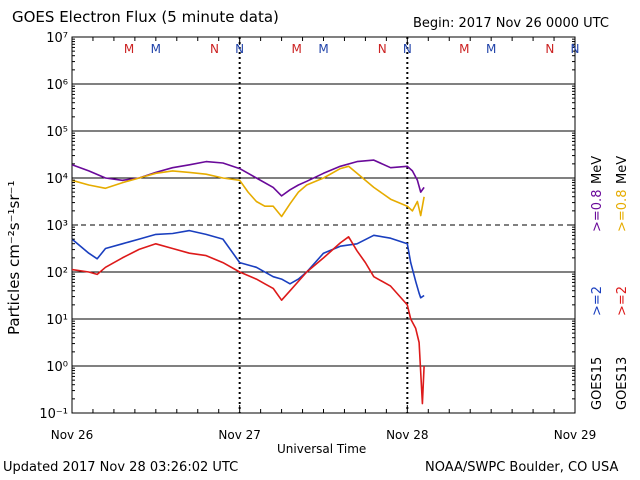 This screenshot has width=640, height=480. What do you see at coordinates (622, 300) in the screenshot?
I see `legend-goes13-2mev: >=2` at bounding box center [622, 300].